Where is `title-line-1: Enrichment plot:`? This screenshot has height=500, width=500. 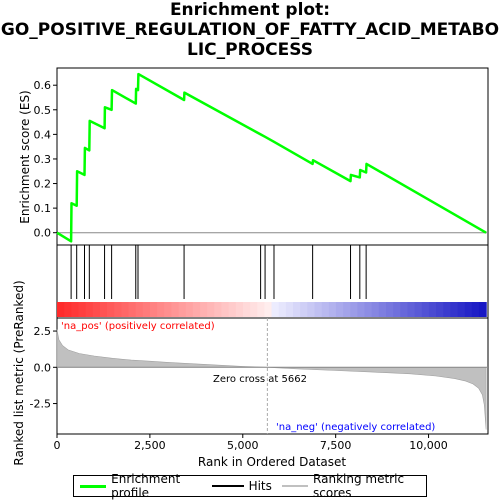 title-line-1: Enrichment plot: is located at coordinates (250, 10).